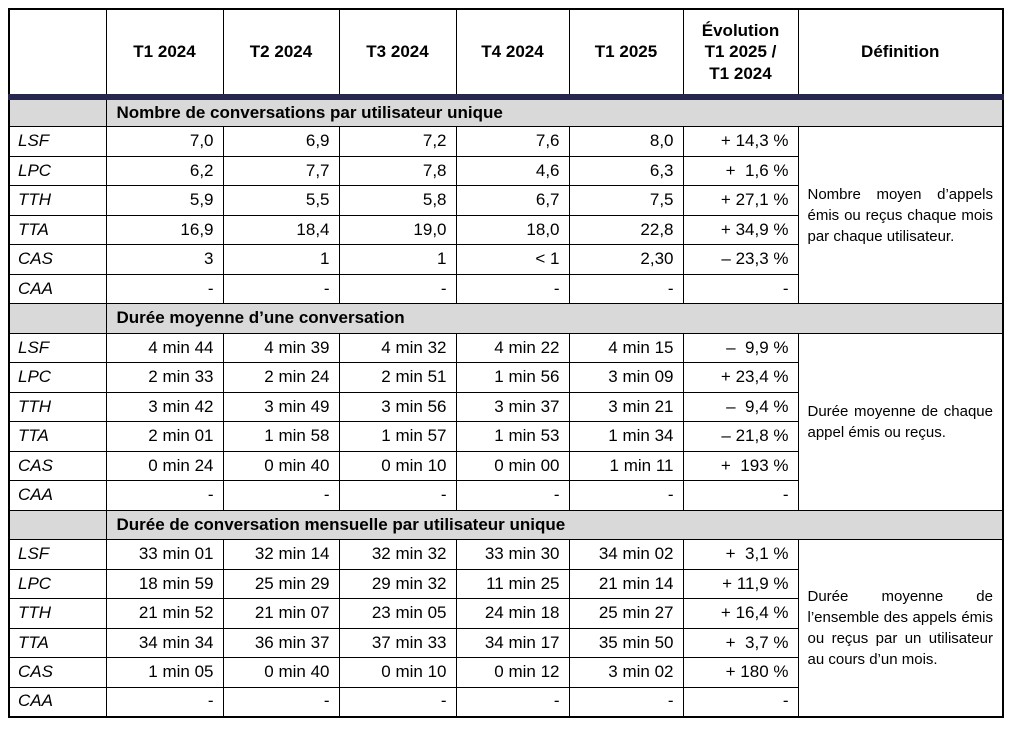 The width and height of the screenshot is (1011, 738). Describe the element at coordinates (512, 613) in the screenshot. I see `value-cell: 24 min 18` at that location.